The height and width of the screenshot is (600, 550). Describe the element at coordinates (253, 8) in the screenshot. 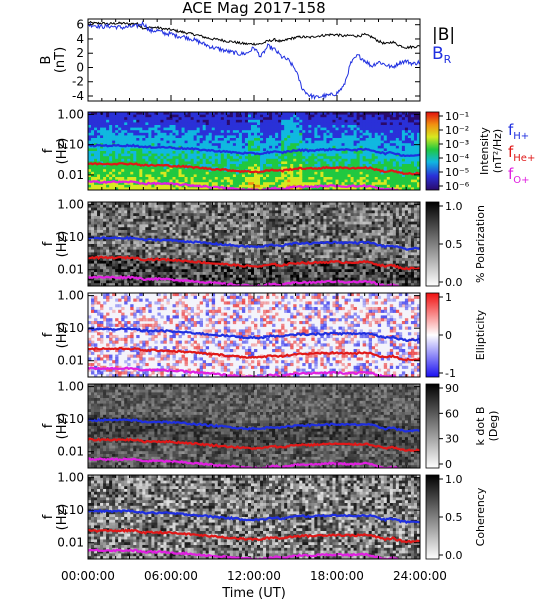

I see `figure-title: ACE Mag 2017-158` at that location.